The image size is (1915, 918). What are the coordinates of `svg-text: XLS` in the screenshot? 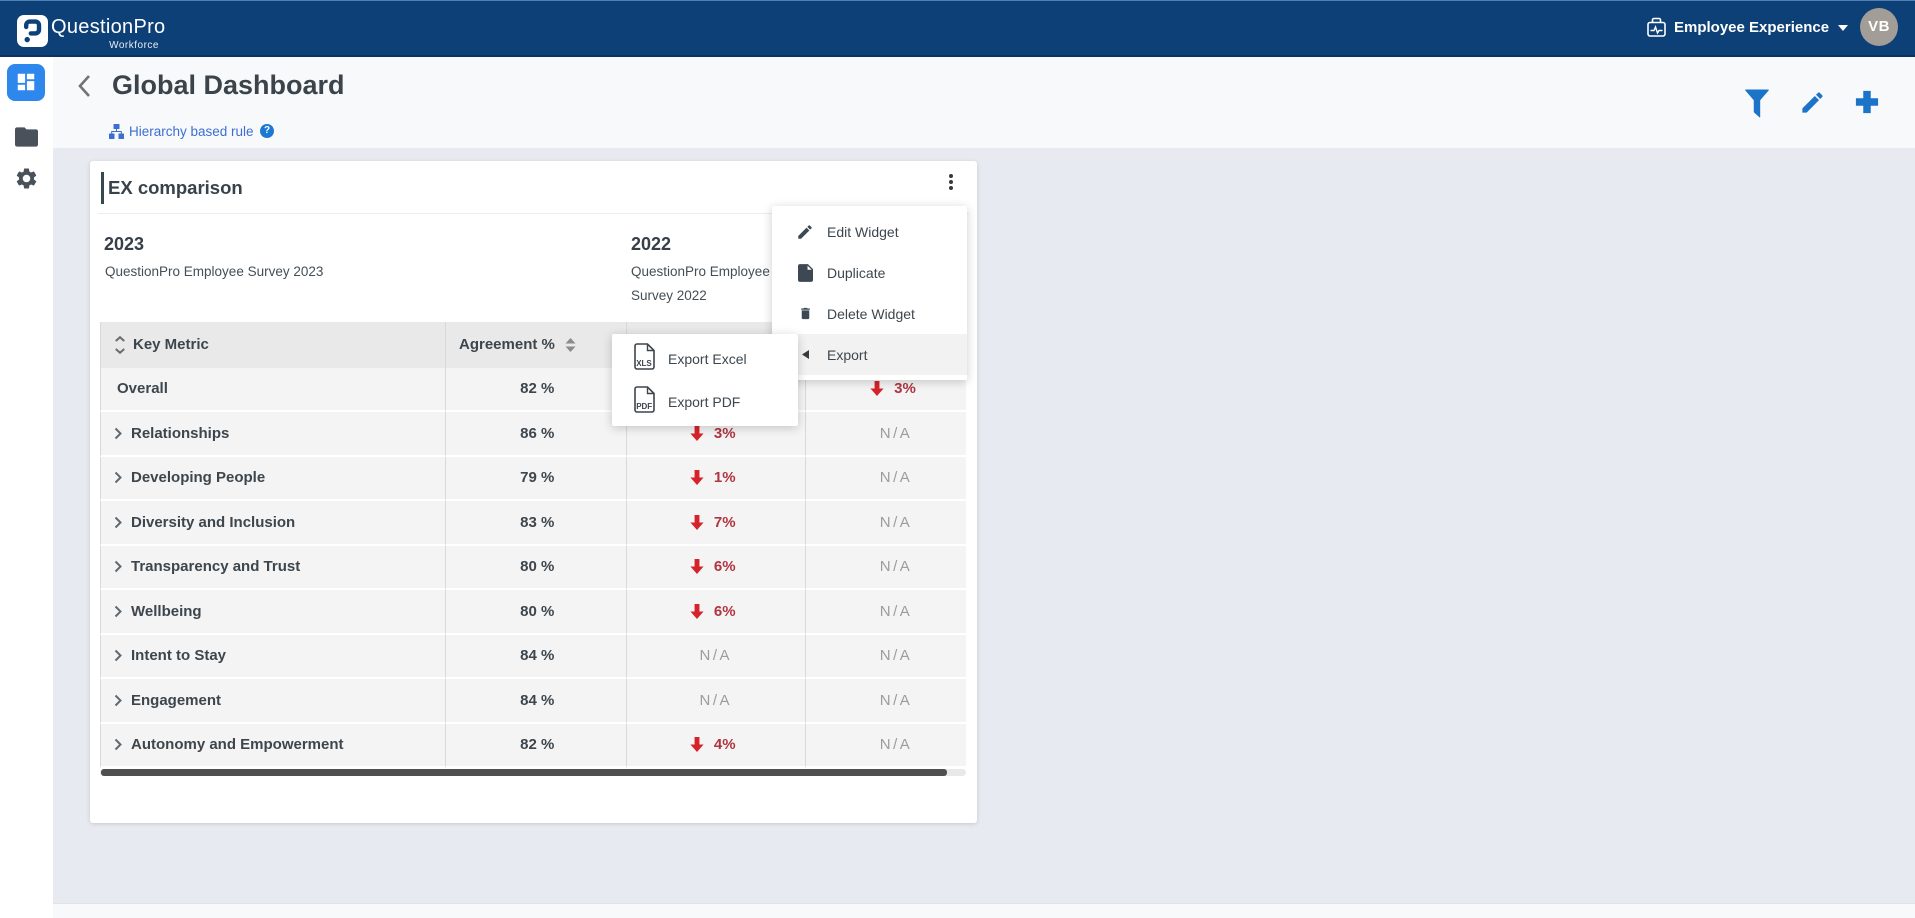 It's located at (644, 363).